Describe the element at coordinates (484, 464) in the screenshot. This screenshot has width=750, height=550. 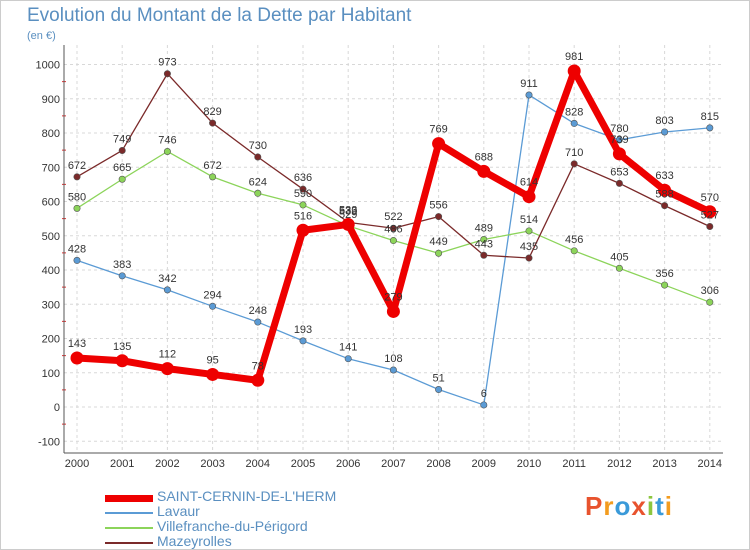
I see `x-tick-label: 2009` at that location.